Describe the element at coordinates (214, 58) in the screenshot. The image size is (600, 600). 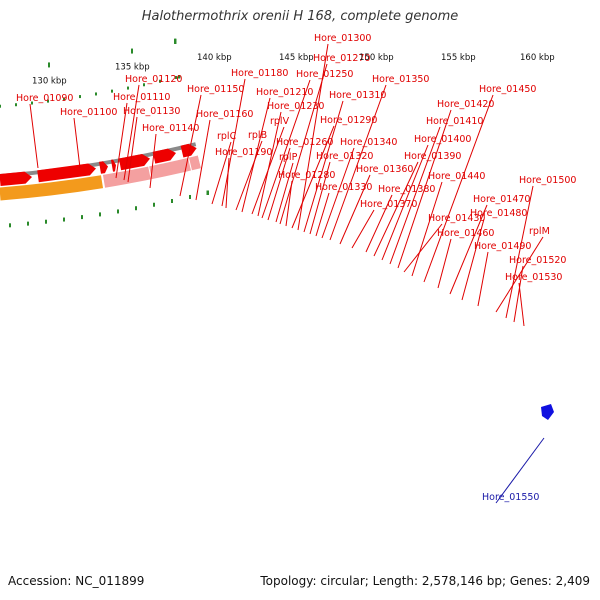
I see `scale-label: 140 kbp` at that location.